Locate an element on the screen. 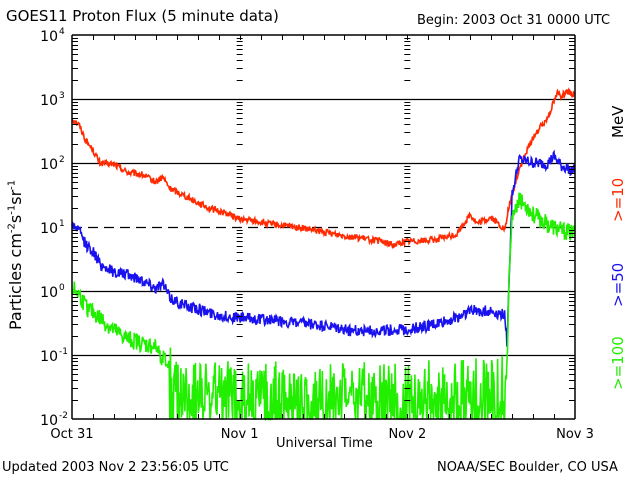 The width and height of the screenshot is (640, 480). y-tick-exponent: 3 is located at coordinates (62, 96).